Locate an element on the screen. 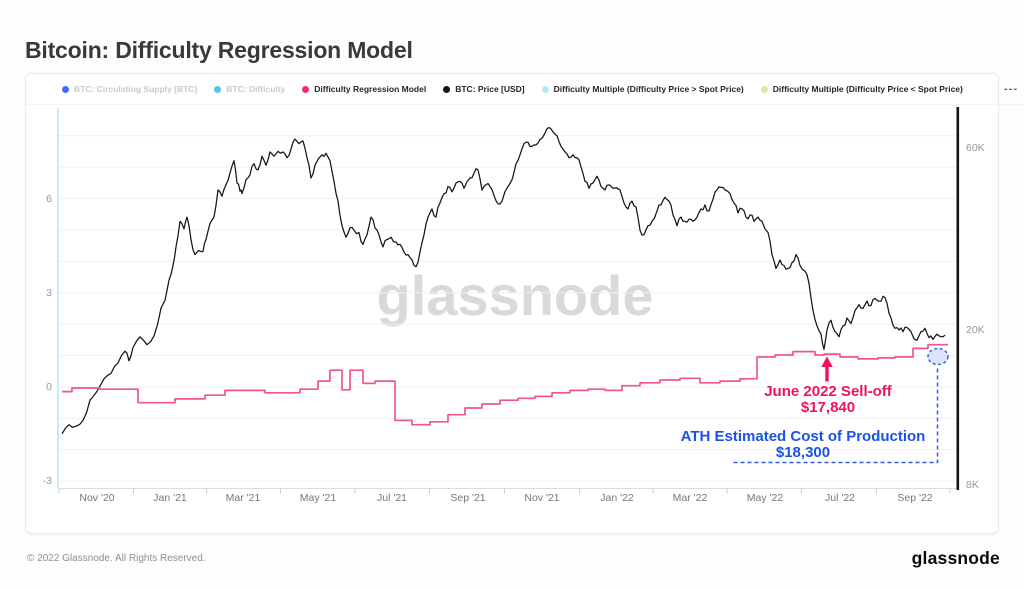 This screenshot has height=589, width=1024. x-tick-Mar22: Mar '22 is located at coordinates (690, 498).